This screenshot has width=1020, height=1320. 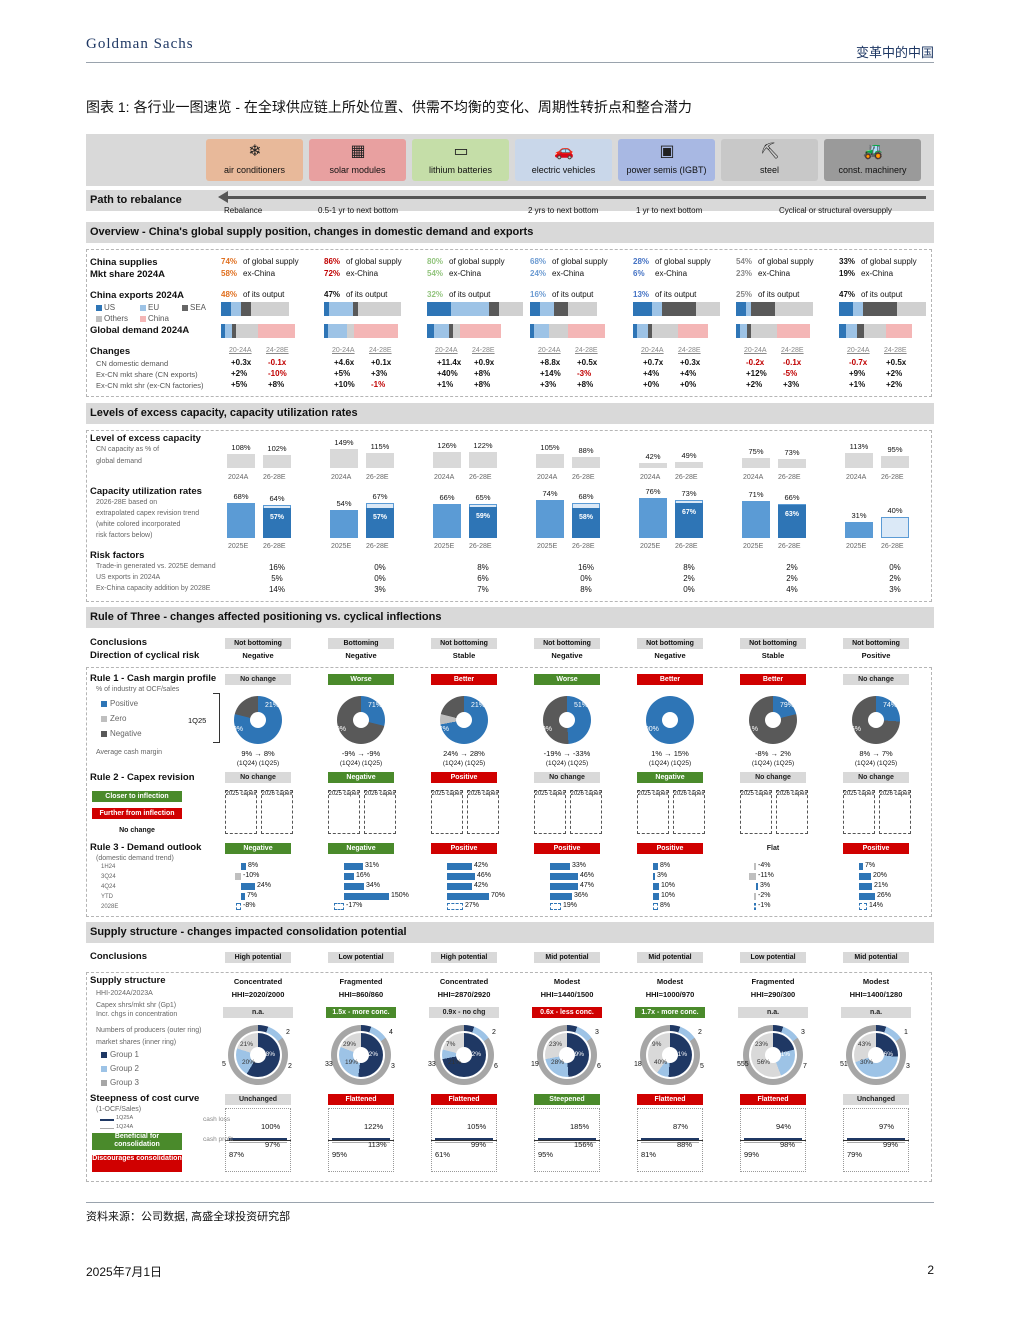 I want to click on header-divider, so click(x=510, y=62).